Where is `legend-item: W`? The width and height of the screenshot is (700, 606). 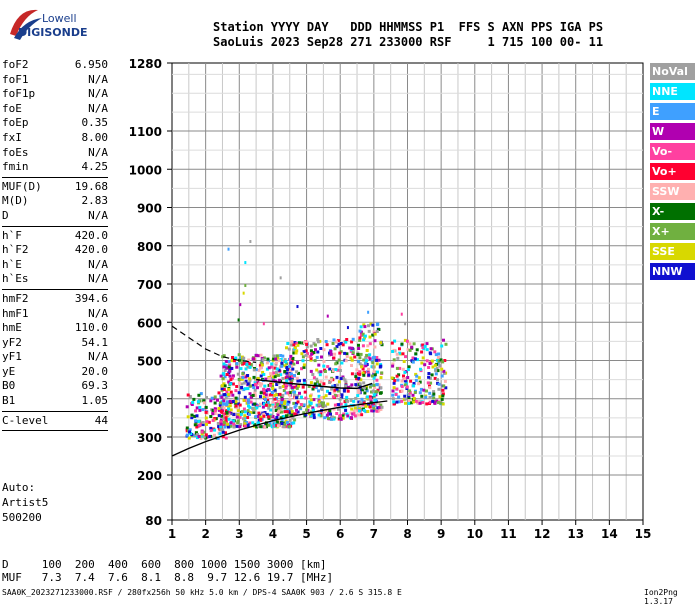 legend-item: W is located at coordinates (672, 131).